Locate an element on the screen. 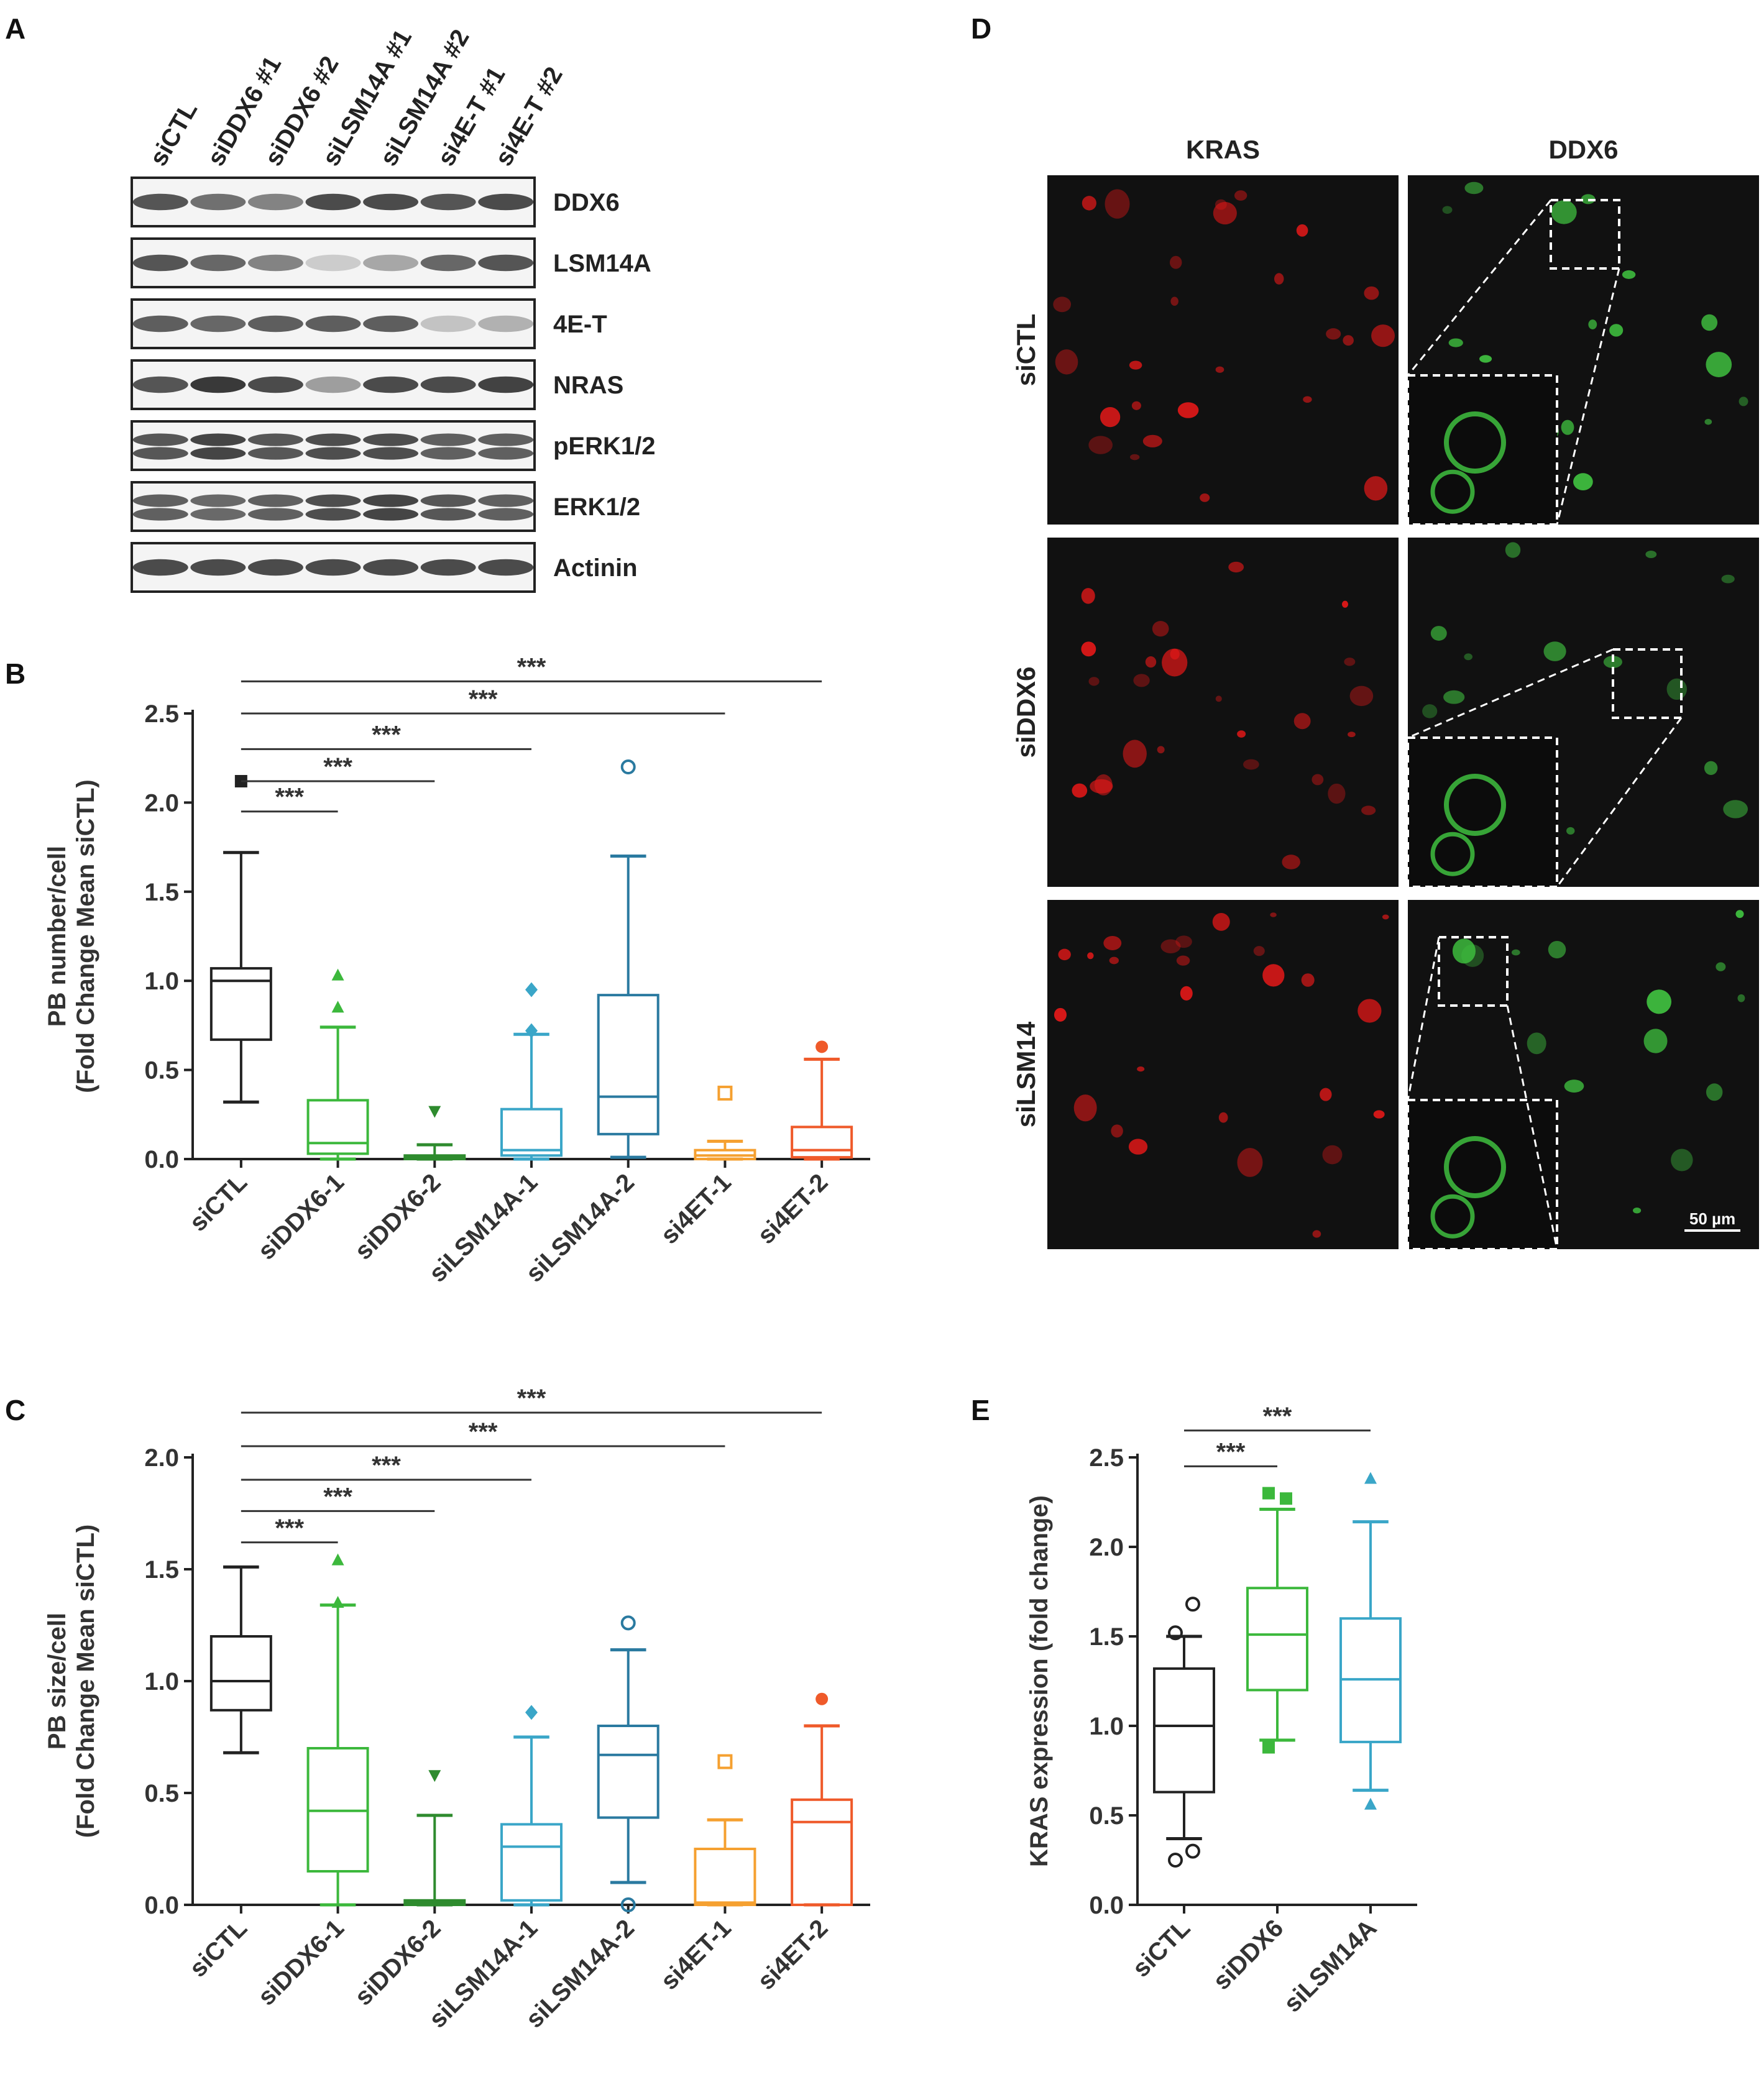  y-axis-label: PB size/cell is located at coordinates (57, 1681).